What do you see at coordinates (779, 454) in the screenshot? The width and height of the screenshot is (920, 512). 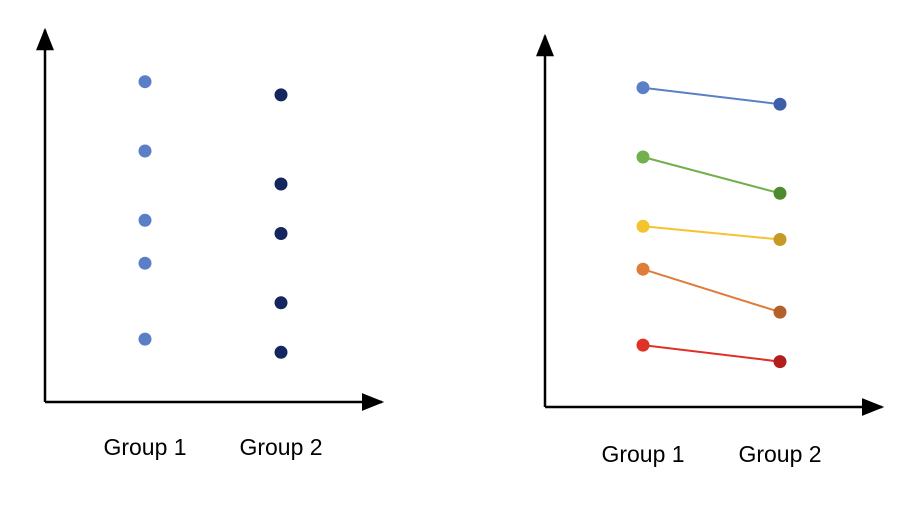 I see `right-x-tick-label-group-2: Group 2` at bounding box center [779, 454].